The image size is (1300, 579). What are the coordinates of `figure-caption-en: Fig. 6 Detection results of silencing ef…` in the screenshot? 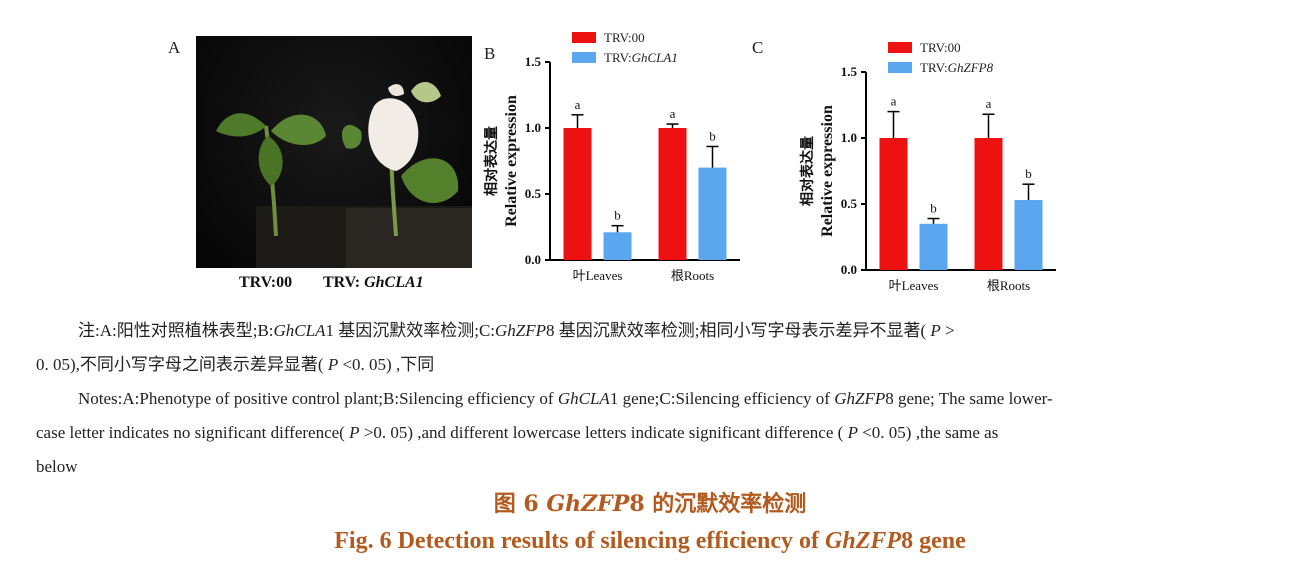 It's located at (650, 541).